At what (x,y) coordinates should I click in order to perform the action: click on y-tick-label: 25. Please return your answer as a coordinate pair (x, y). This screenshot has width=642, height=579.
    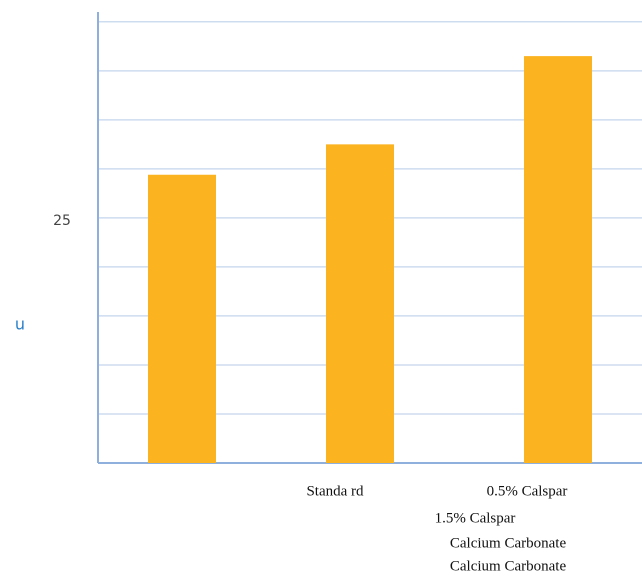
    Looking at the image, I should click on (62, 221).